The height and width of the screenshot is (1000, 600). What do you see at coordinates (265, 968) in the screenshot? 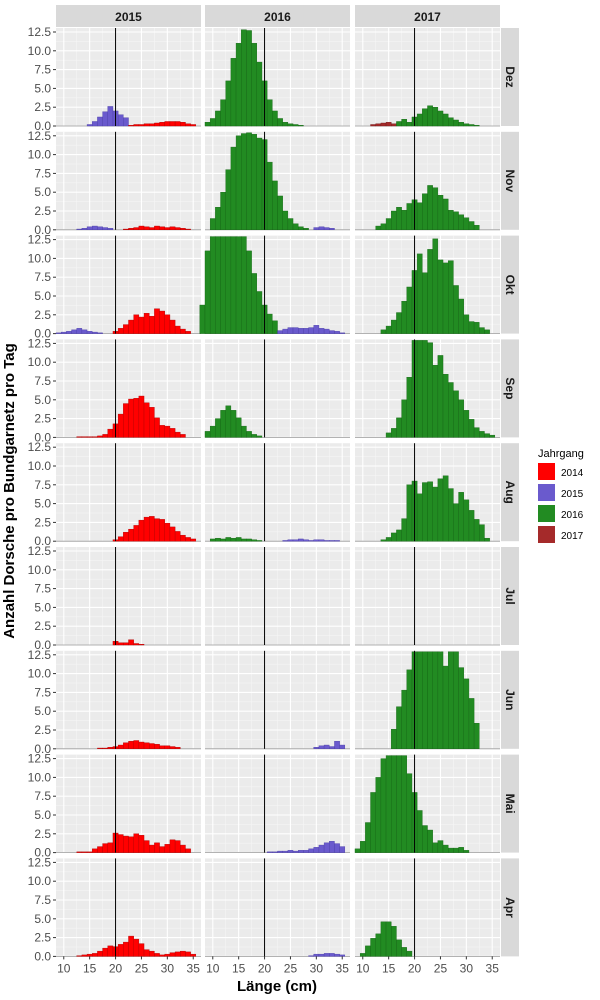
I see `x-tick-label: 20` at bounding box center [265, 968].